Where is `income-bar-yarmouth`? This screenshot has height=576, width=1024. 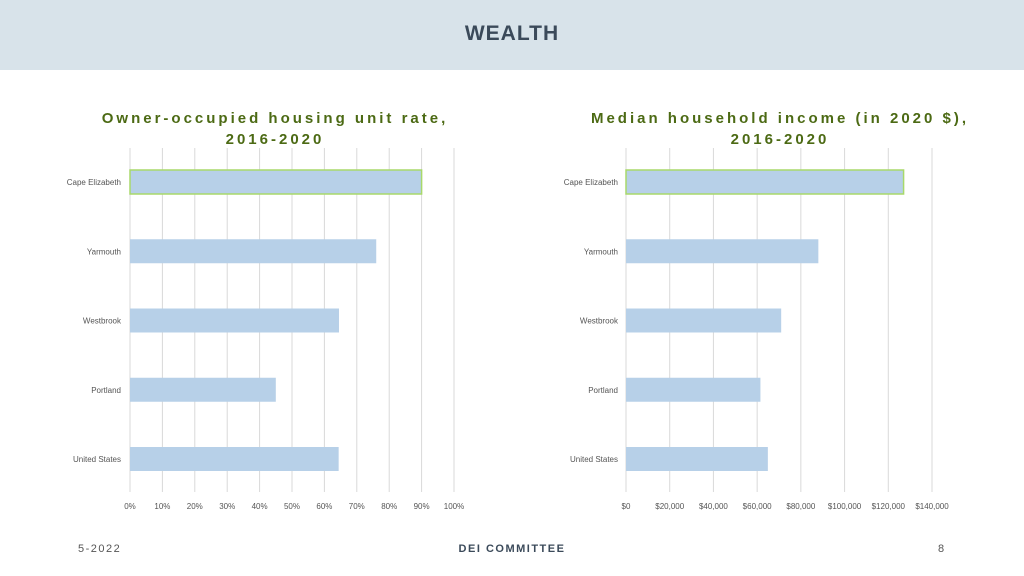 income-bar-yarmouth is located at coordinates (722, 251).